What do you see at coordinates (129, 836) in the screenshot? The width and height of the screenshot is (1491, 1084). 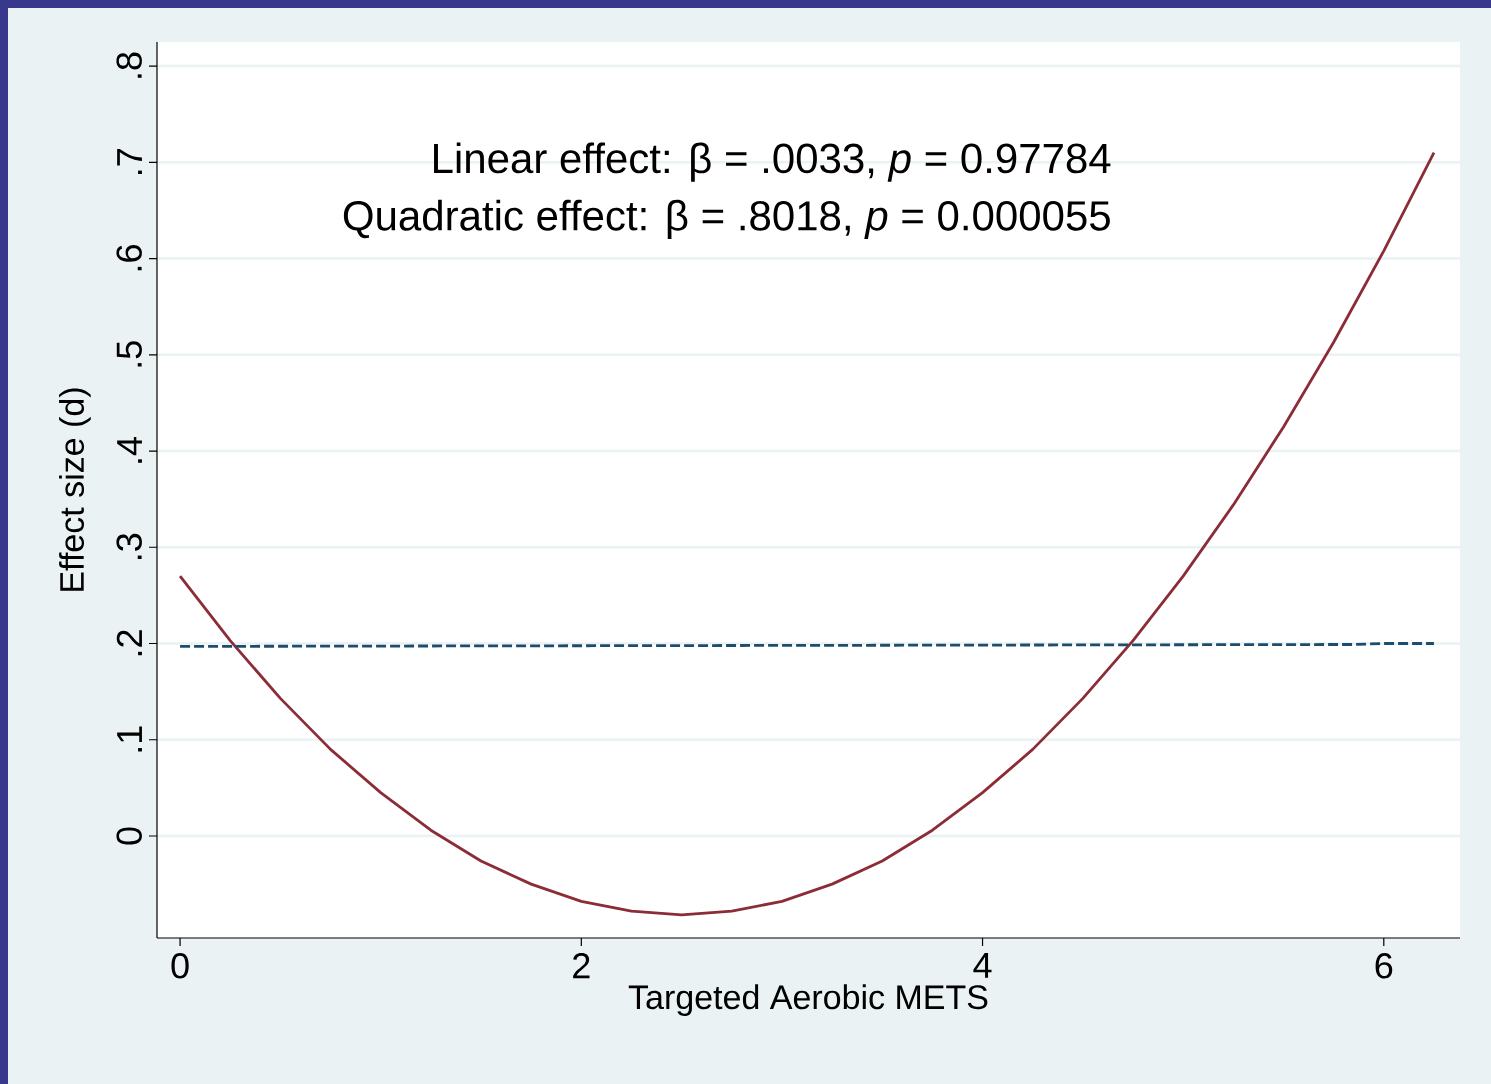 I see `y-tick-label: 0` at bounding box center [129, 836].